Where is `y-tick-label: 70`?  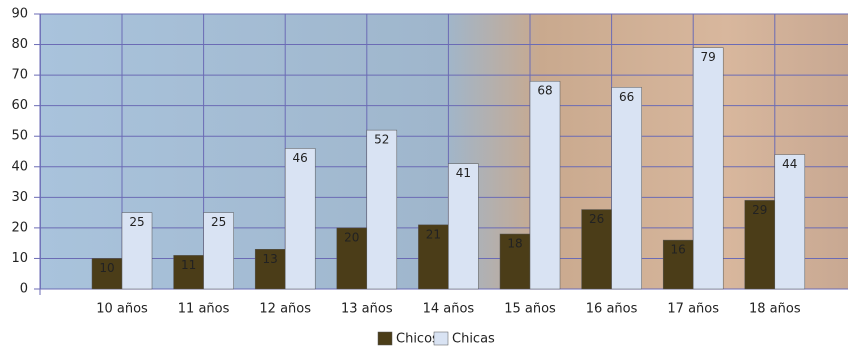
y-tick-label: 70 is located at coordinates (19, 75).